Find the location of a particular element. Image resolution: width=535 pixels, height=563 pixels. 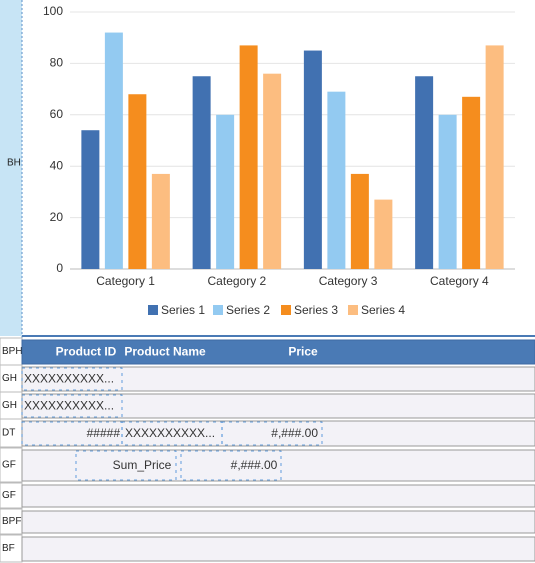

legend-label: Series 1 is located at coordinates (183, 310).